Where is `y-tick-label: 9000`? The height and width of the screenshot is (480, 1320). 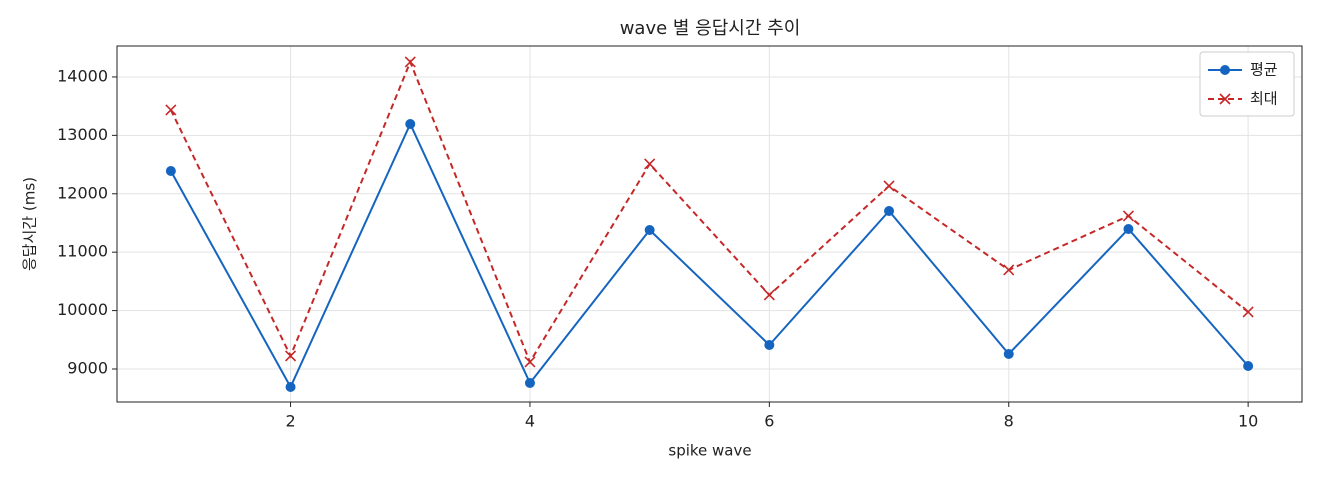
y-tick-label: 9000 is located at coordinates (87, 367).